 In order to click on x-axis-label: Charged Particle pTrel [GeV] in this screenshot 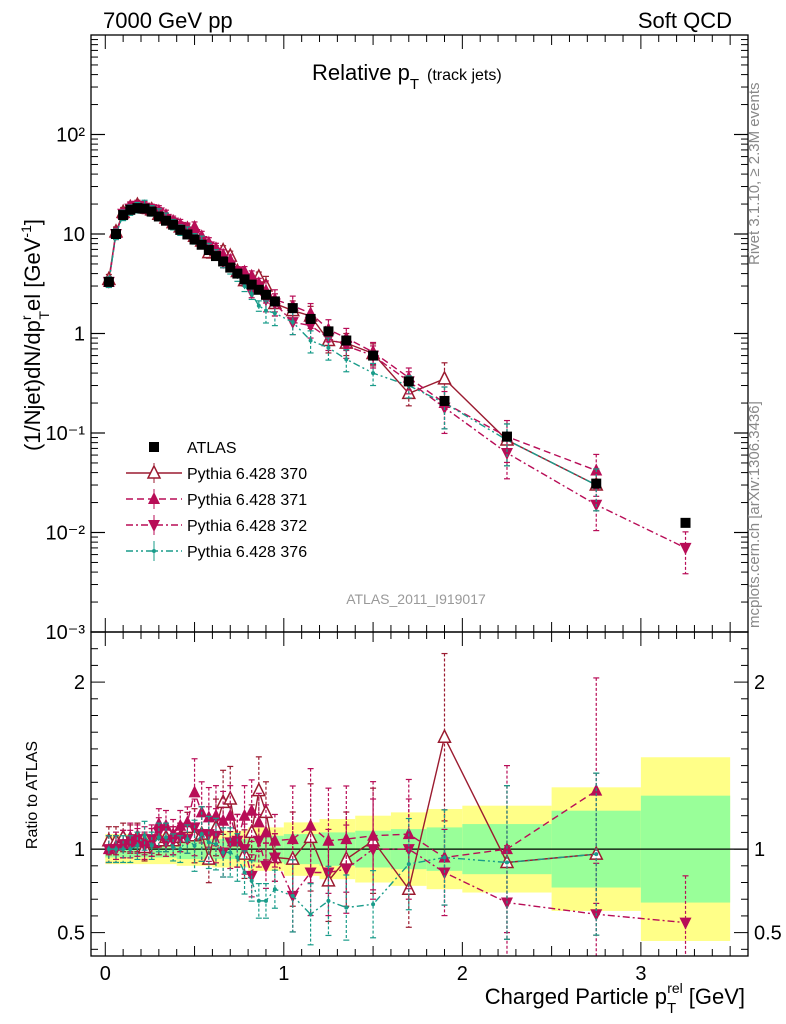, I will do `click(615, 998)`.